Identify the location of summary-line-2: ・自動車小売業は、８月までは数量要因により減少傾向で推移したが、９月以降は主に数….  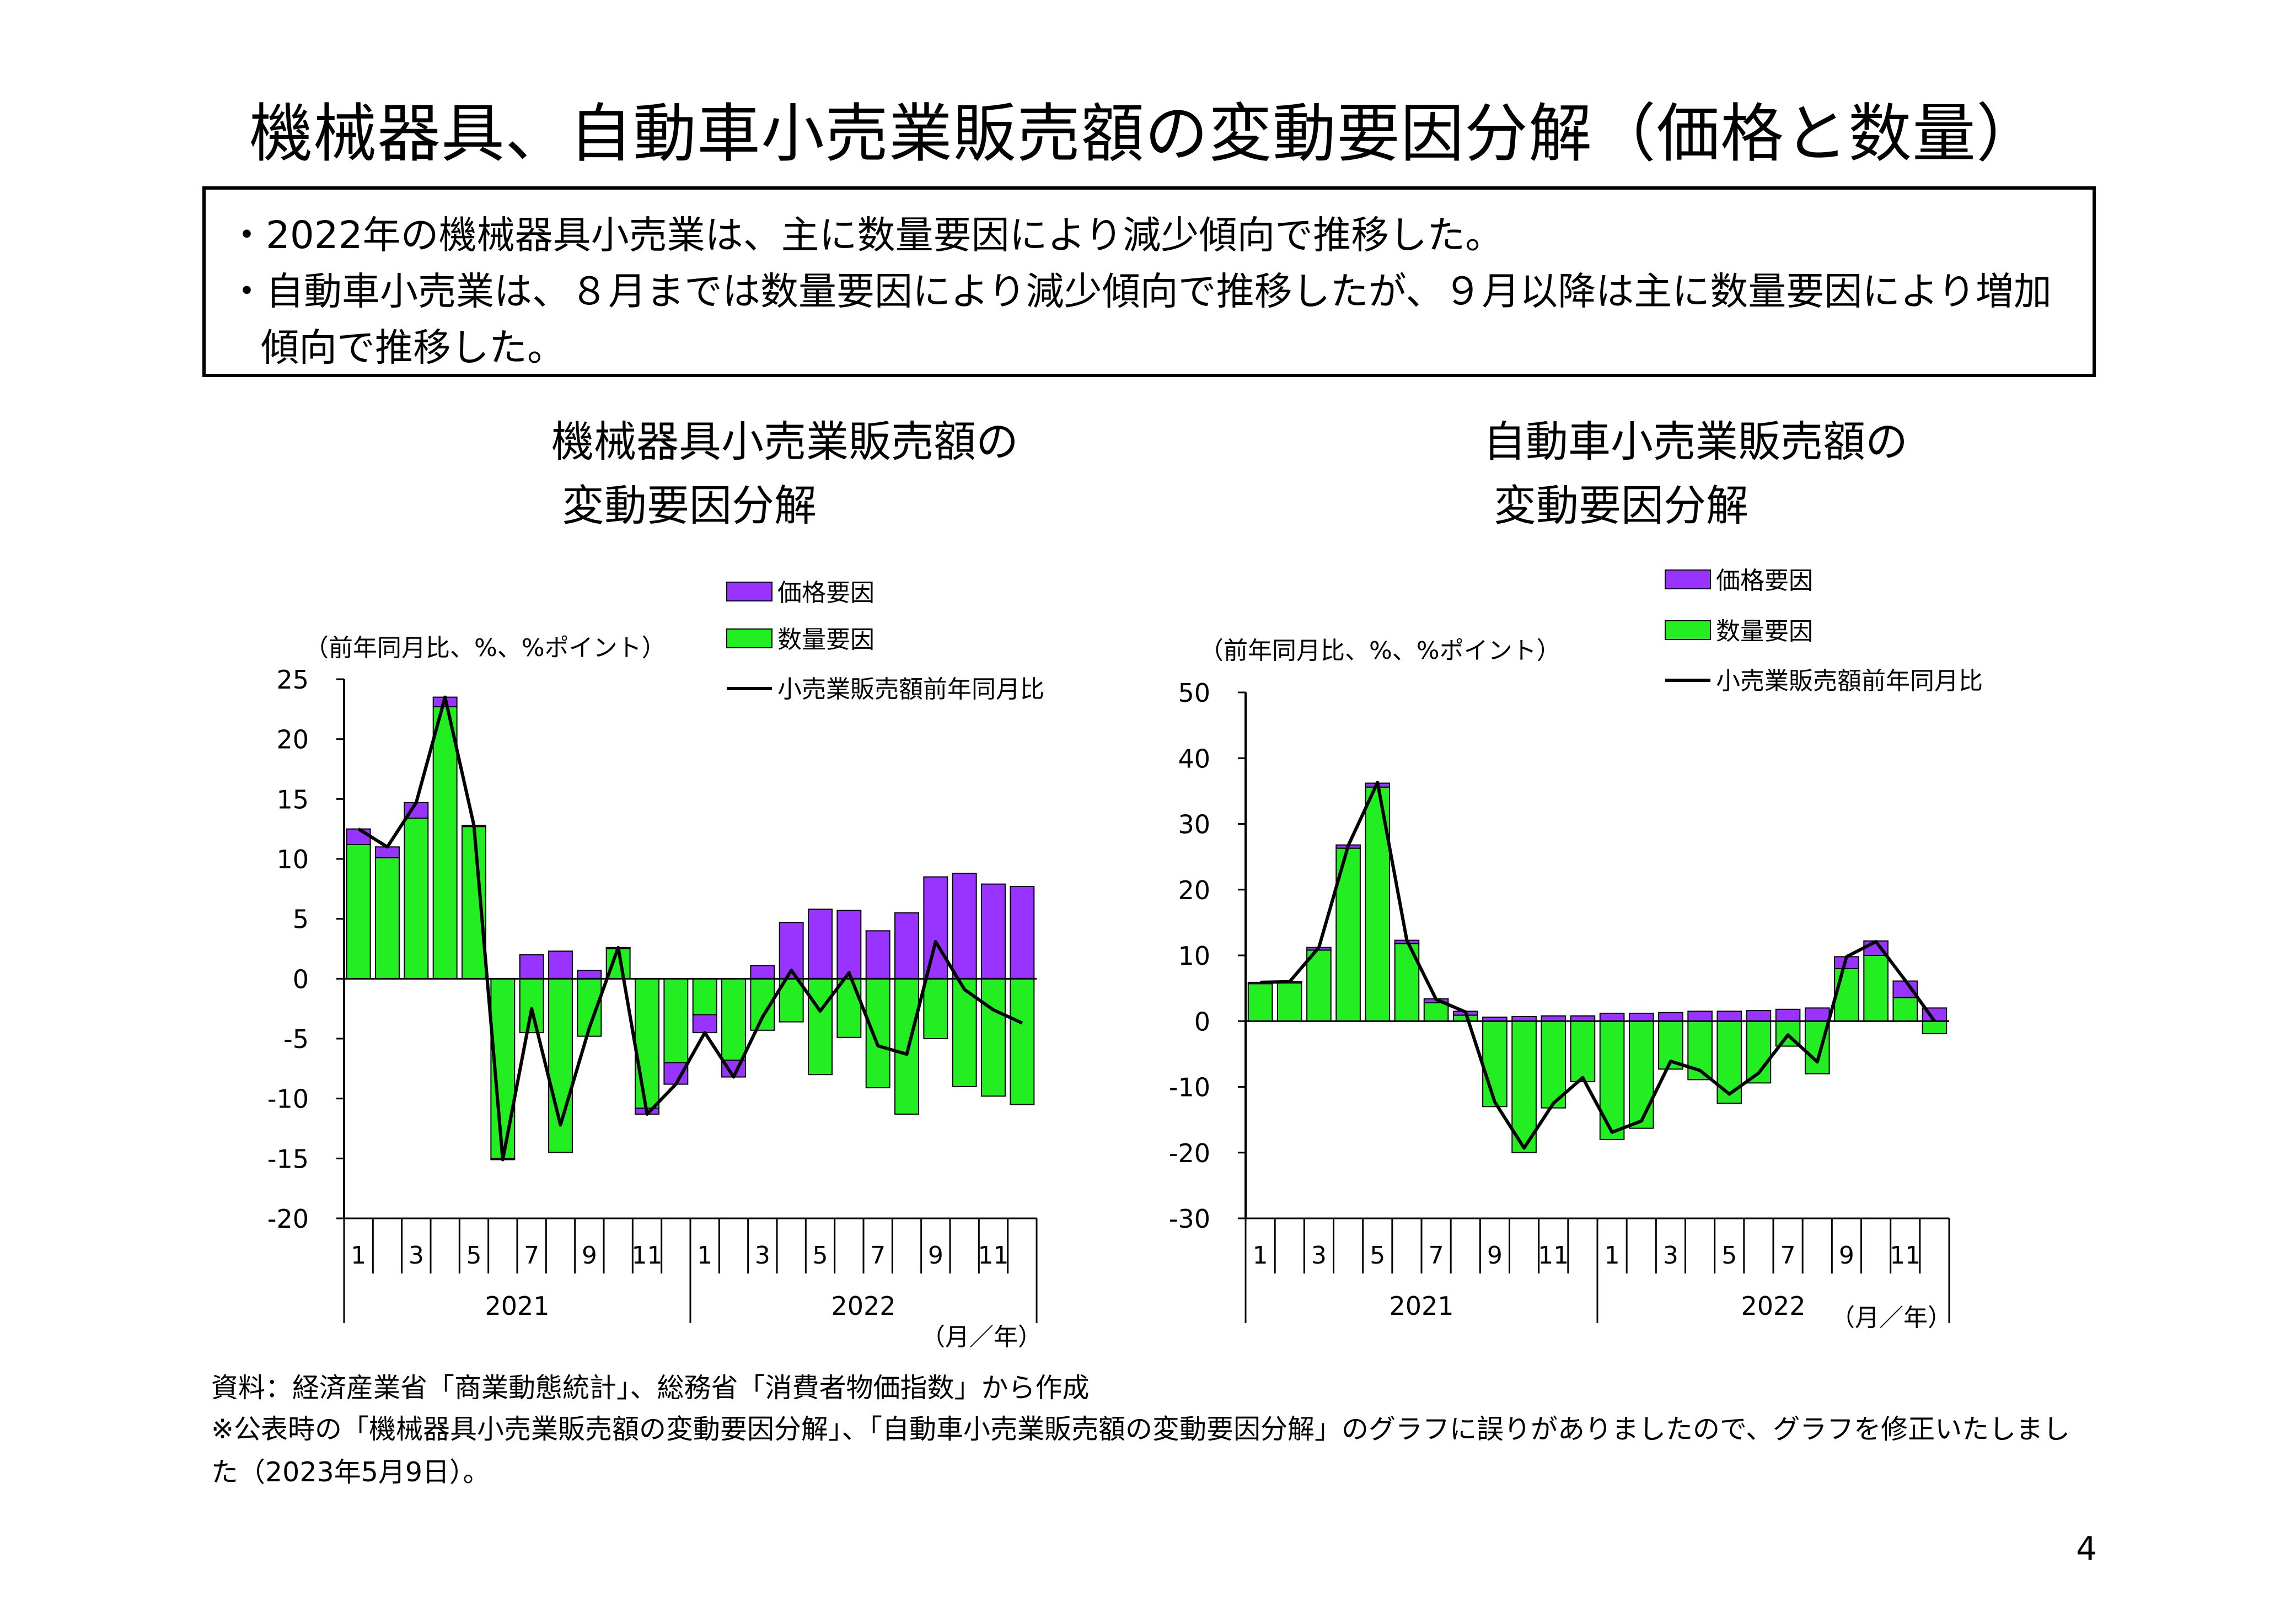
(1140, 292).